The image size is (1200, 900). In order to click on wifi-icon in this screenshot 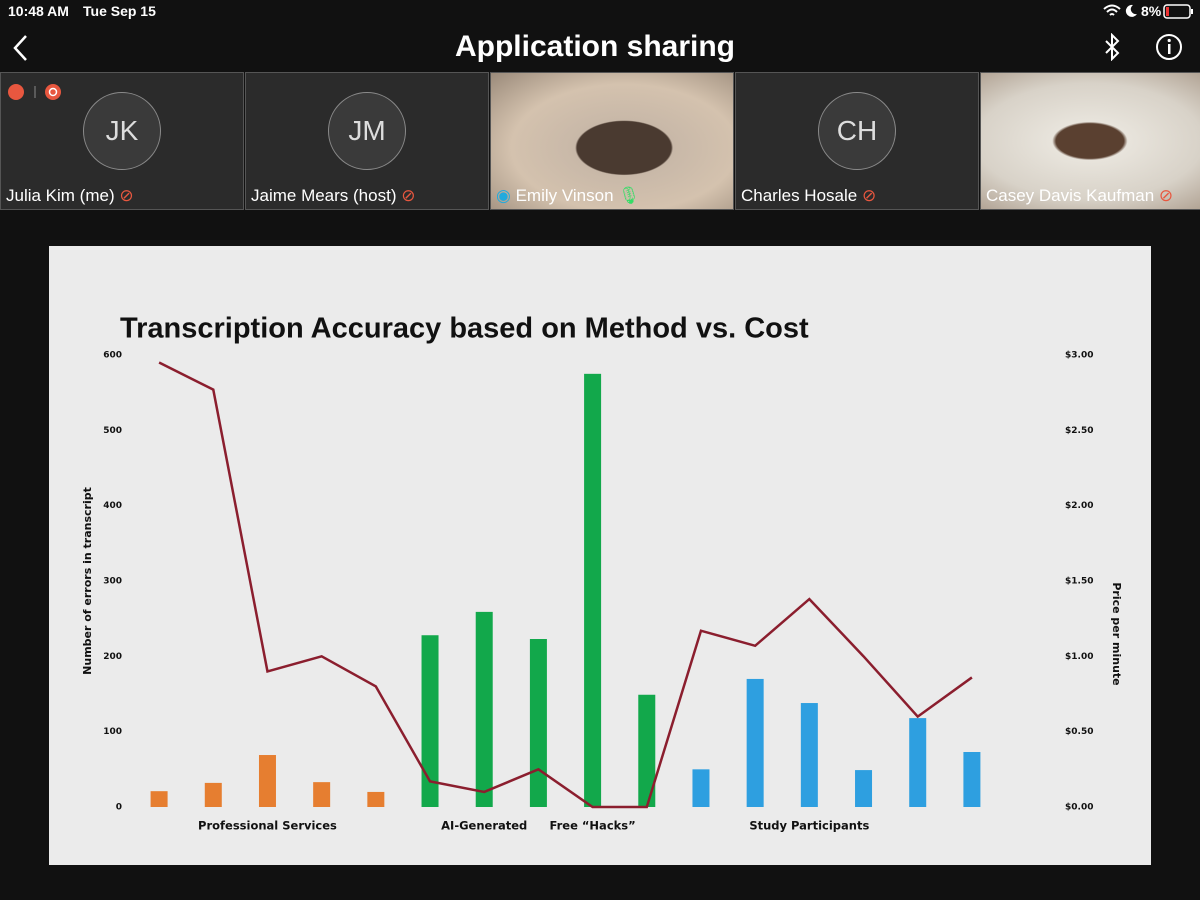, I will do `click(1112, 10)`.